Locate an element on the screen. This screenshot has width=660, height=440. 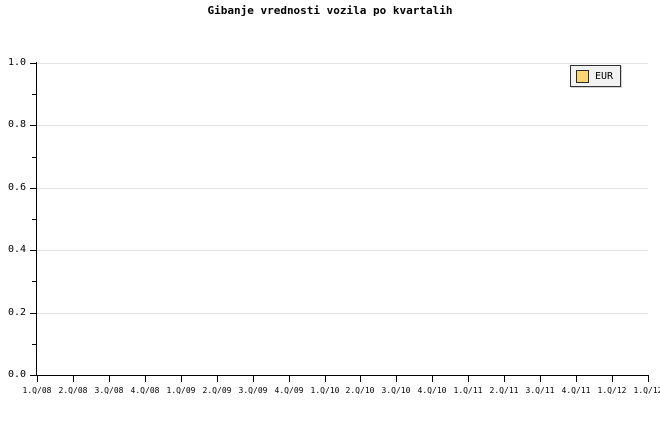
x-axis-label: 1.Q/10 is located at coordinates (325, 390).